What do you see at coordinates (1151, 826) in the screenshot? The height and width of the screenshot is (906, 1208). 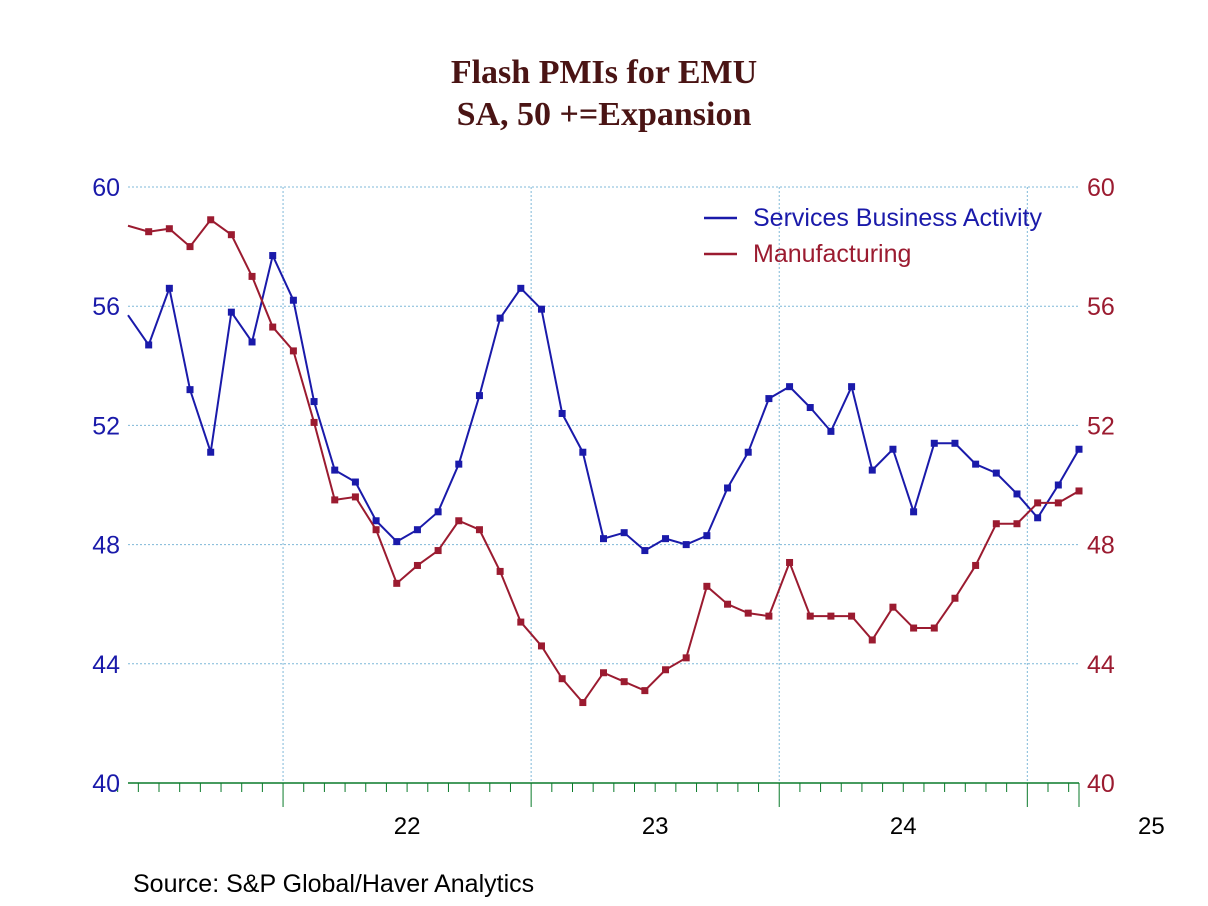 I see `x-tick-label: 25` at bounding box center [1151, 826].